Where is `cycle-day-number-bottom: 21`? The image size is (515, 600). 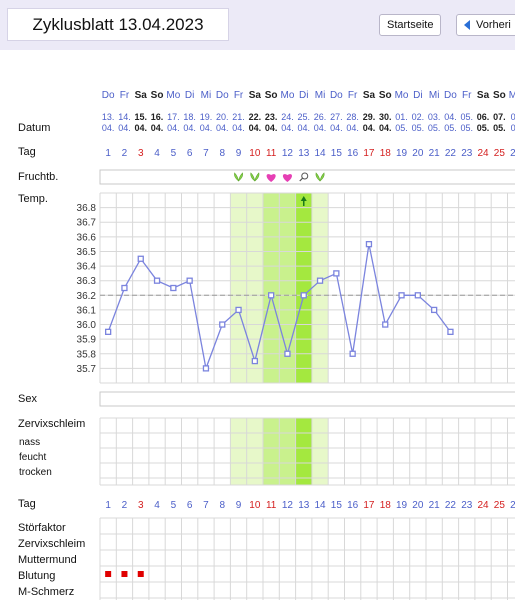
cycle-day-number-bottom: 21 is located at coordinates (435, 505).